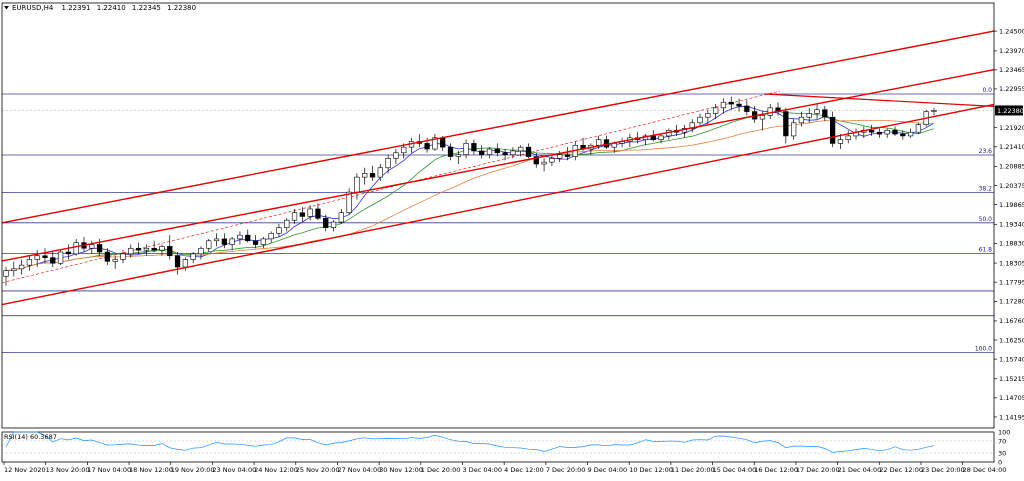  Describe the element at coordinates (986, 151) in the screenshot. I see `fib-level-label: 23.6` at that location.